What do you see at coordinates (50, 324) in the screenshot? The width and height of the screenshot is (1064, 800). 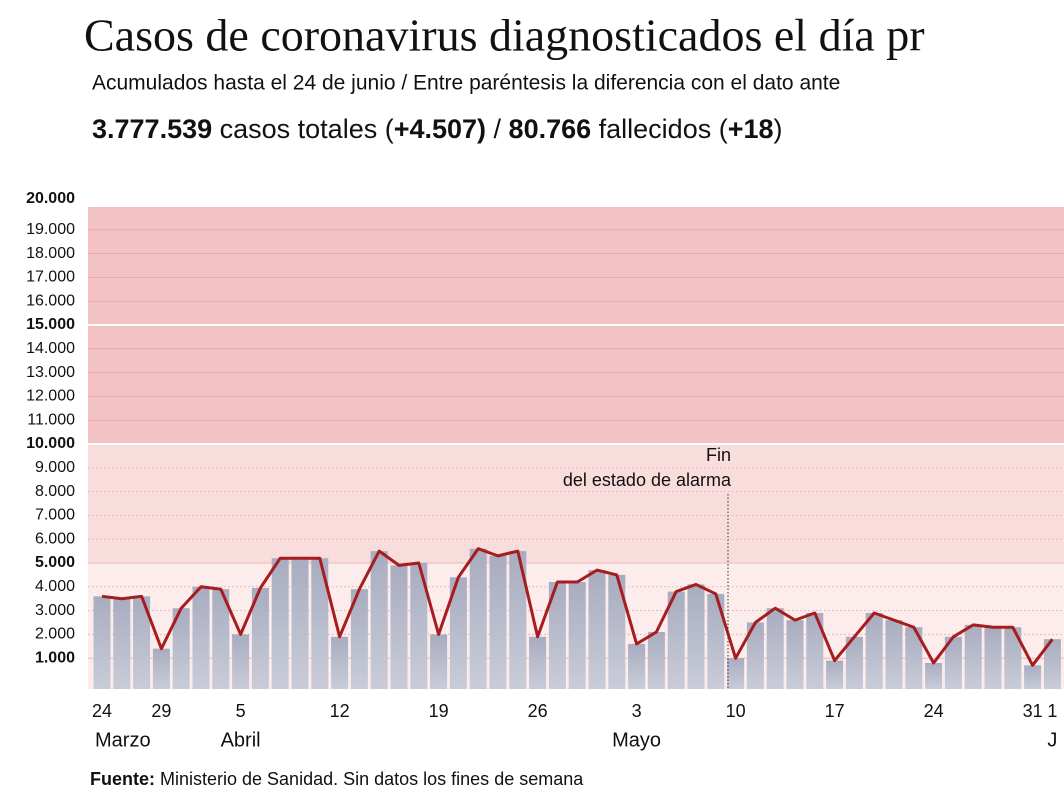 I see `y-tick-label: 15.000` at bounding box center [50, 324].